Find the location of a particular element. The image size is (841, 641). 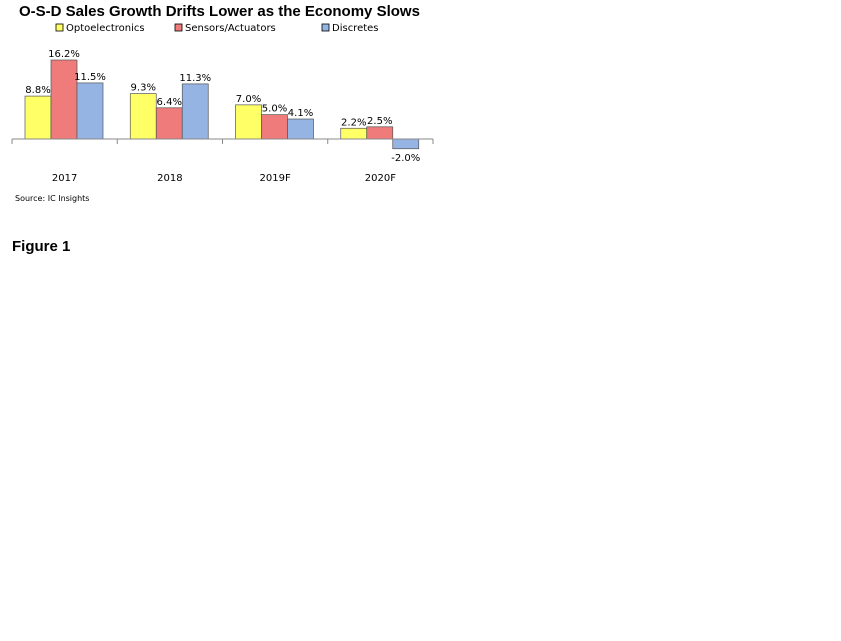

legend-label-sensors-actuators: Sensors/Actuators is located at coordinates (230, 28).